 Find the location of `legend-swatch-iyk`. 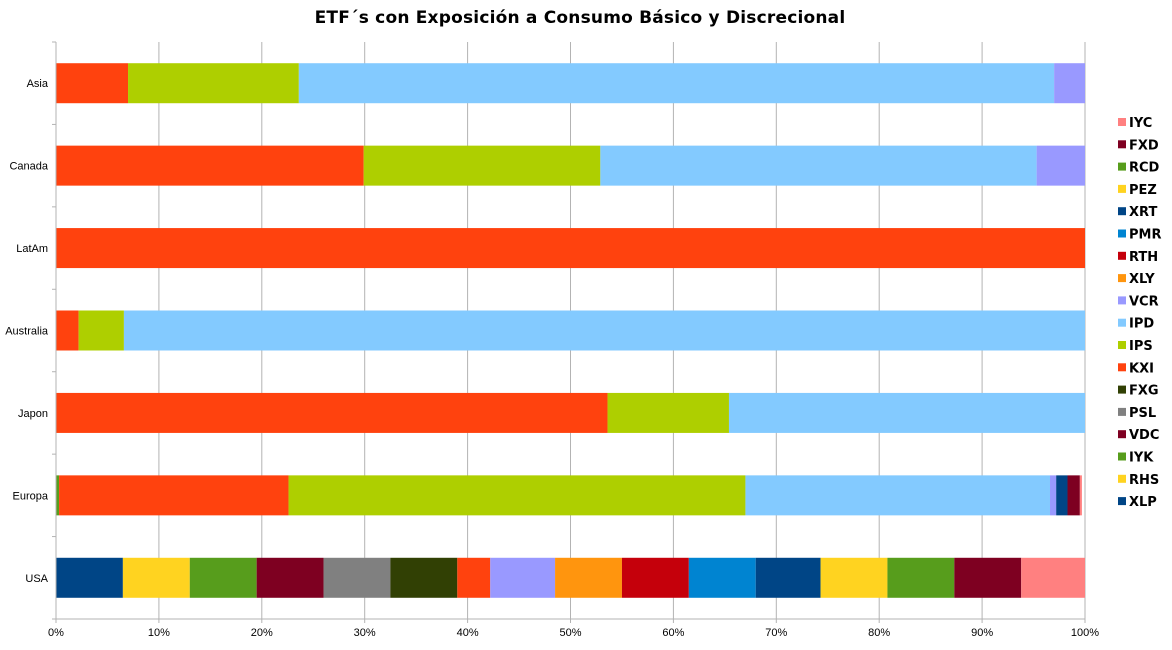

legend-swatch-iyk is located at coordinates (1122, 456).